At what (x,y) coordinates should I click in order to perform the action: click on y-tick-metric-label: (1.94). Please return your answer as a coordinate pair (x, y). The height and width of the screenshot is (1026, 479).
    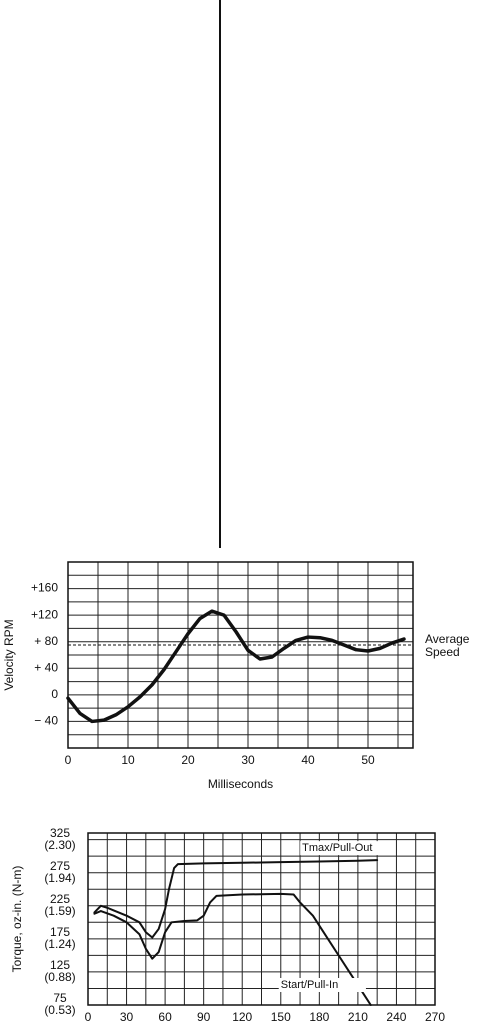
    Looking at the image, I should click on (59, 878).